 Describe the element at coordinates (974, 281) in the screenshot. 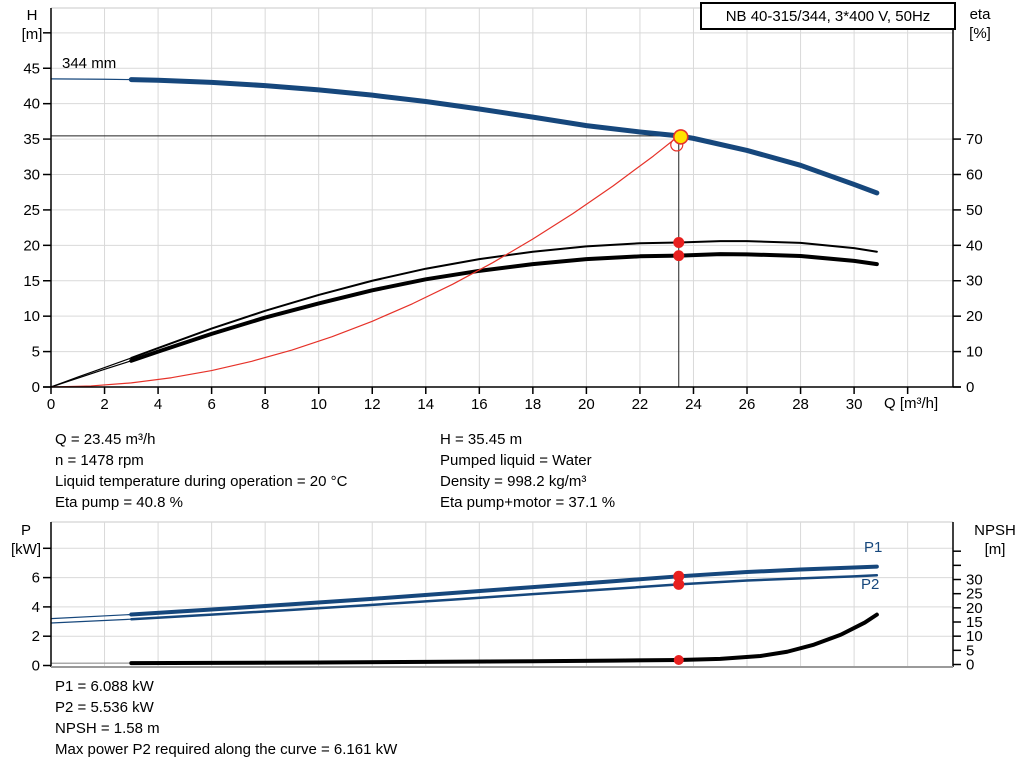

I see `eta-tick-label: 30` at that location.